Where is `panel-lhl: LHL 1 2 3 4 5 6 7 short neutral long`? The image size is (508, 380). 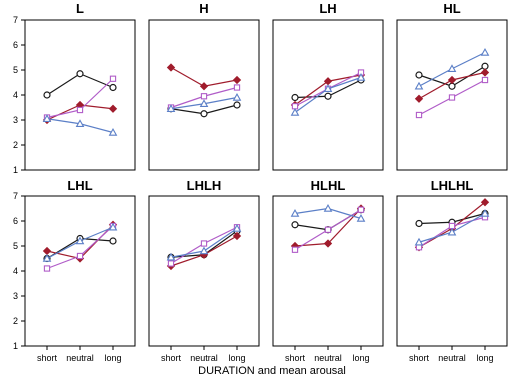
panel-lhl: LHL 1 2 3 4 5 6 7 short neutral long is located at coordinates (74, 270).